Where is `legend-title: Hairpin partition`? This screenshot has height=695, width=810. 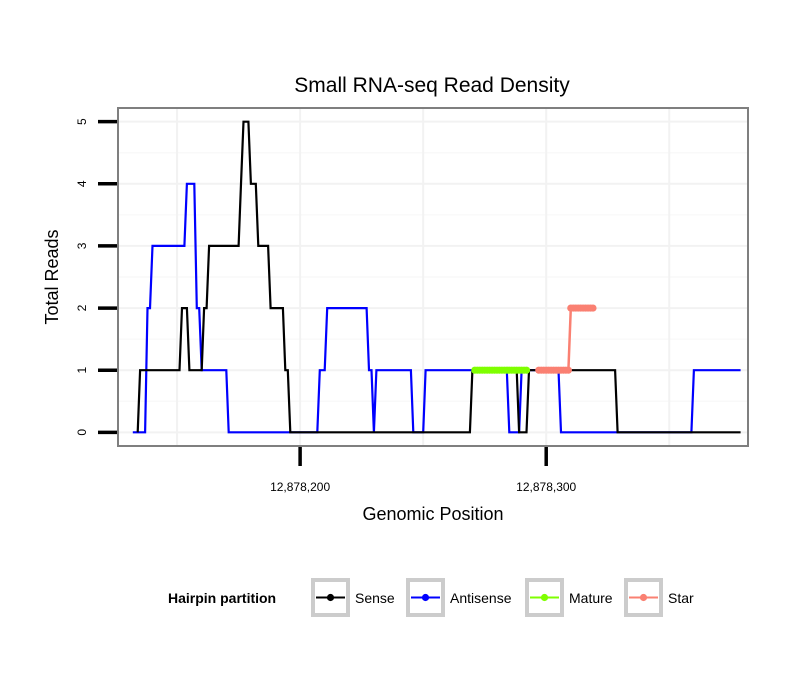 legend-title: Hairpin partition is located at coordinates (222, 598).